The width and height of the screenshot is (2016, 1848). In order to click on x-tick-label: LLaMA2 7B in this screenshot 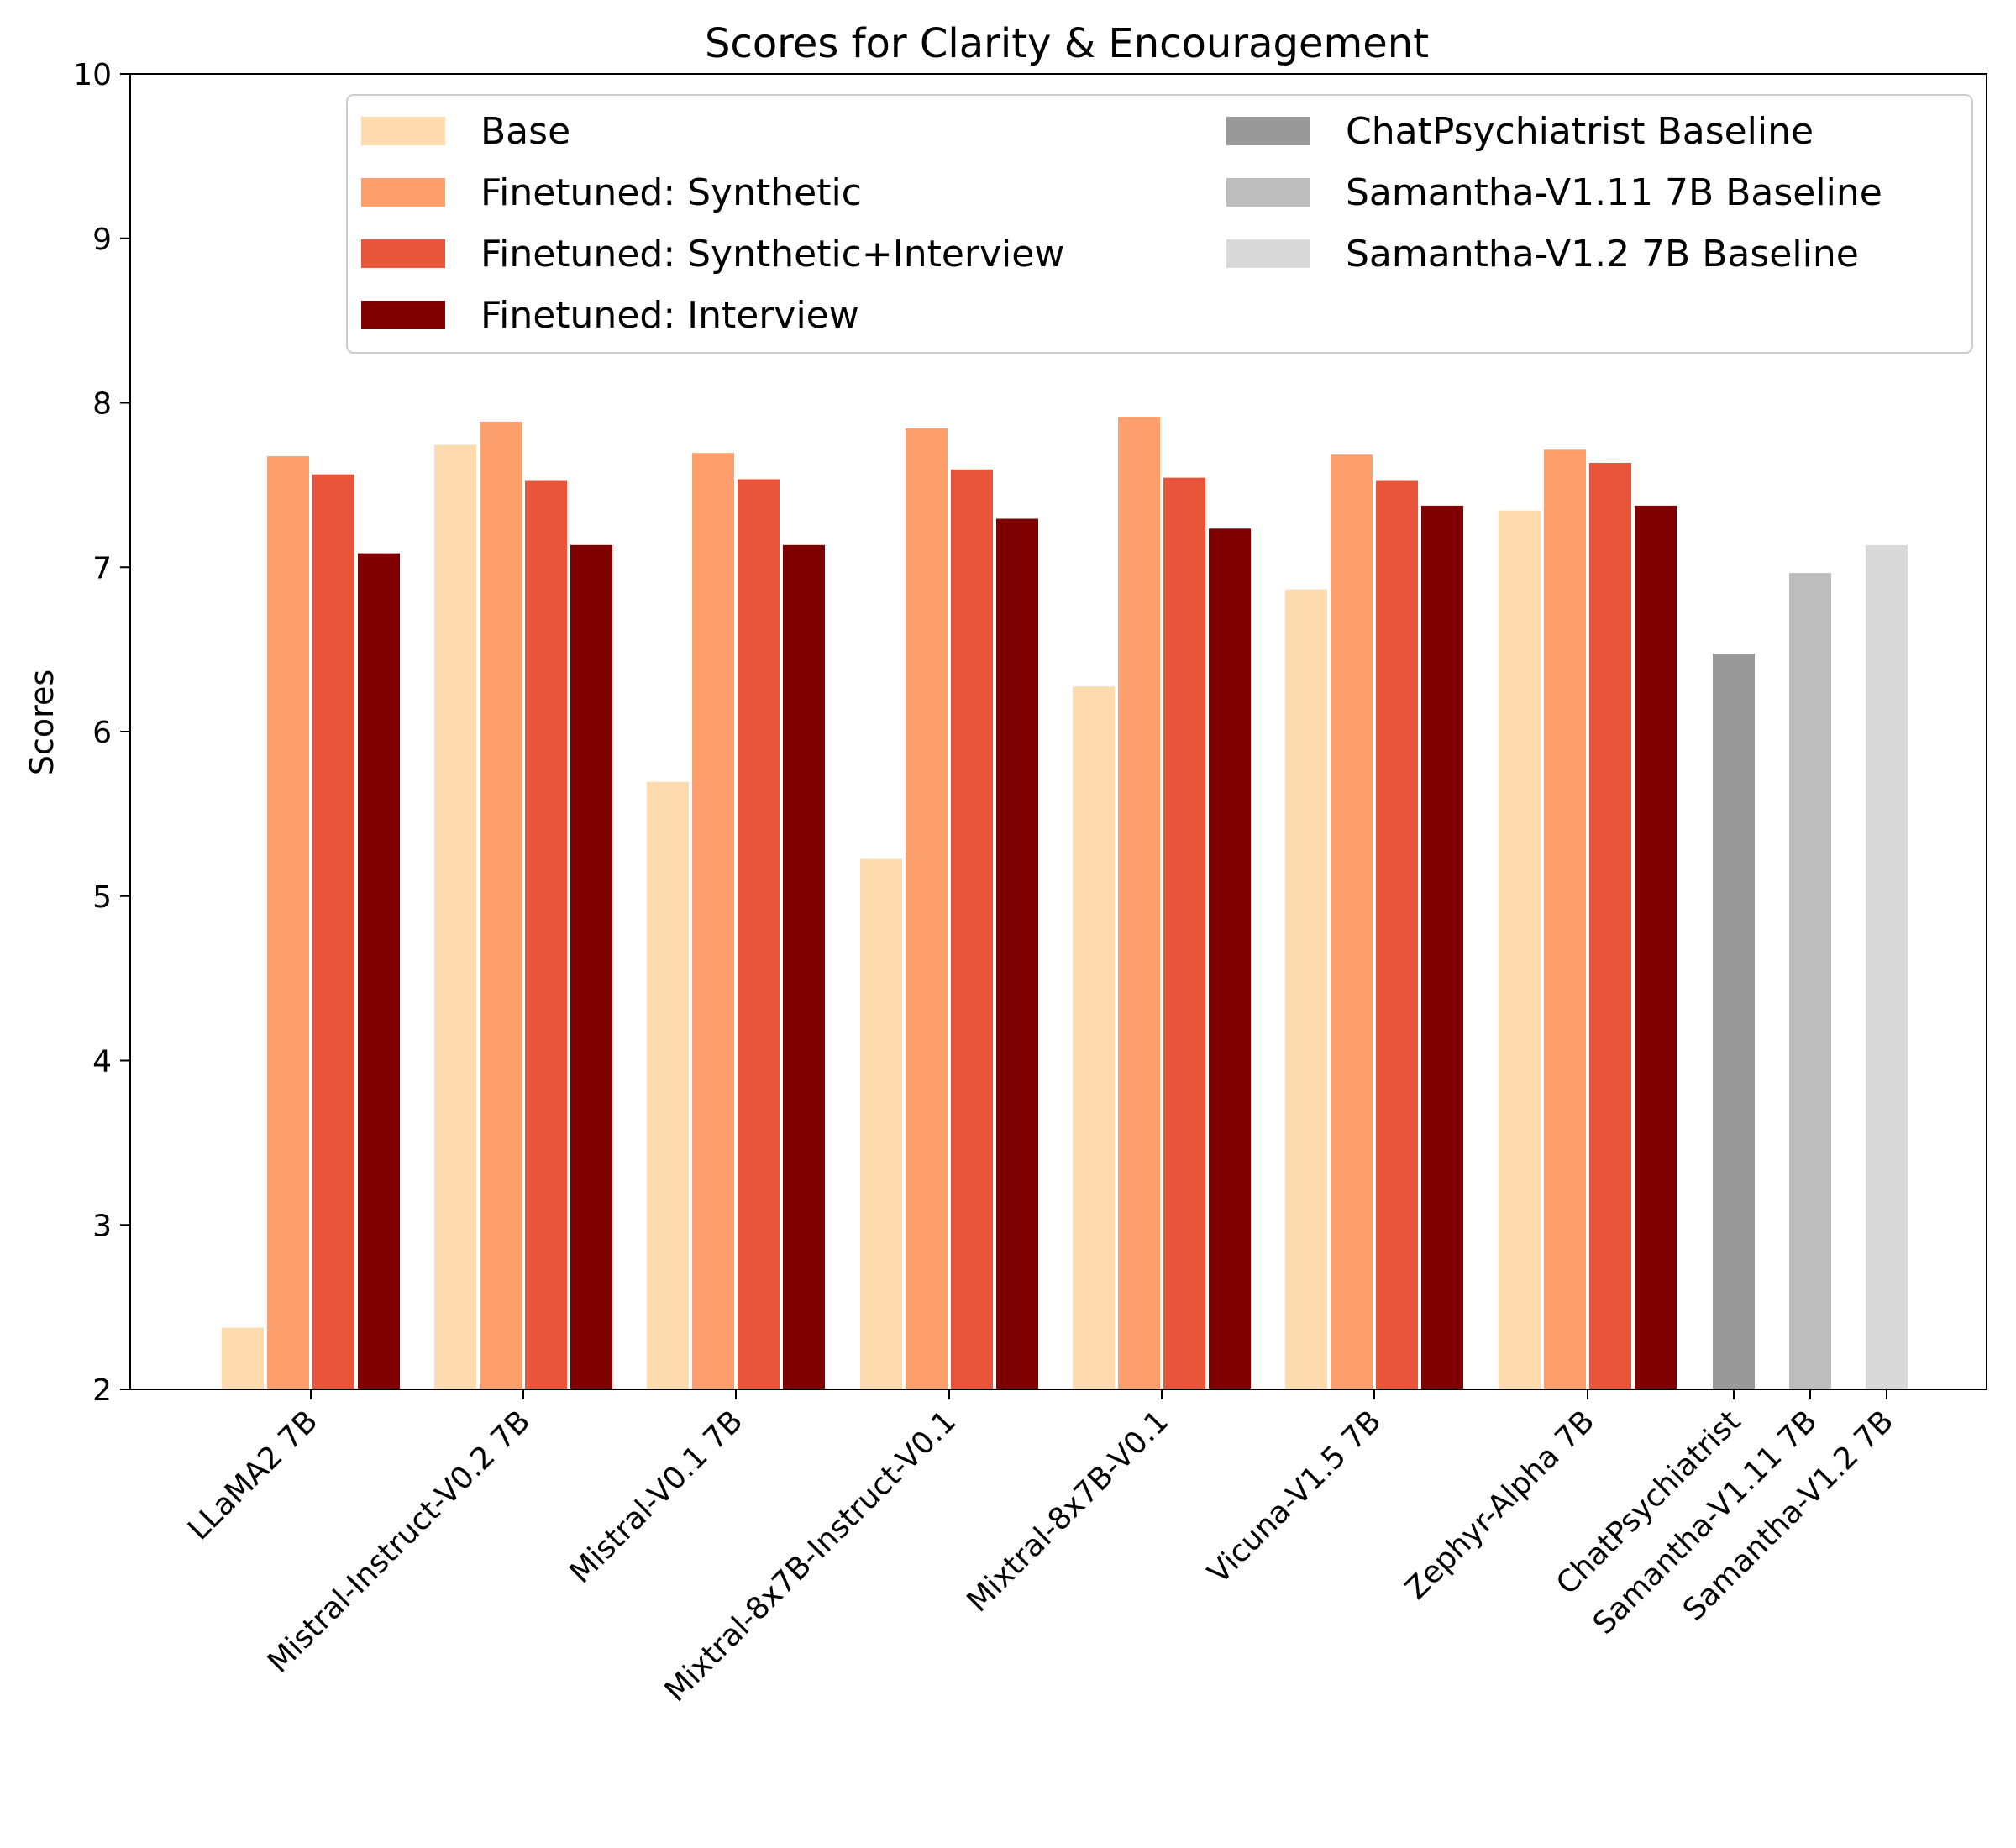, I will do `click(252, 1475)`.